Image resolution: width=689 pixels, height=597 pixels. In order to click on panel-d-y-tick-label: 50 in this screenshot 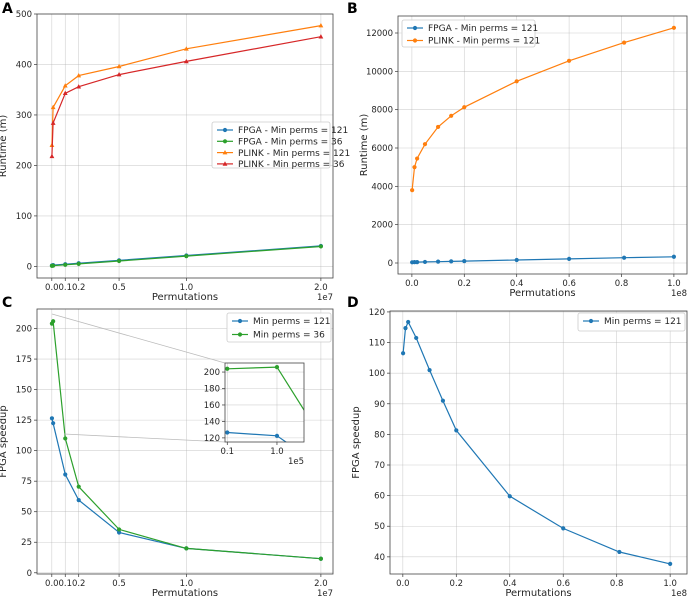, I will do `click(379, 527)`.